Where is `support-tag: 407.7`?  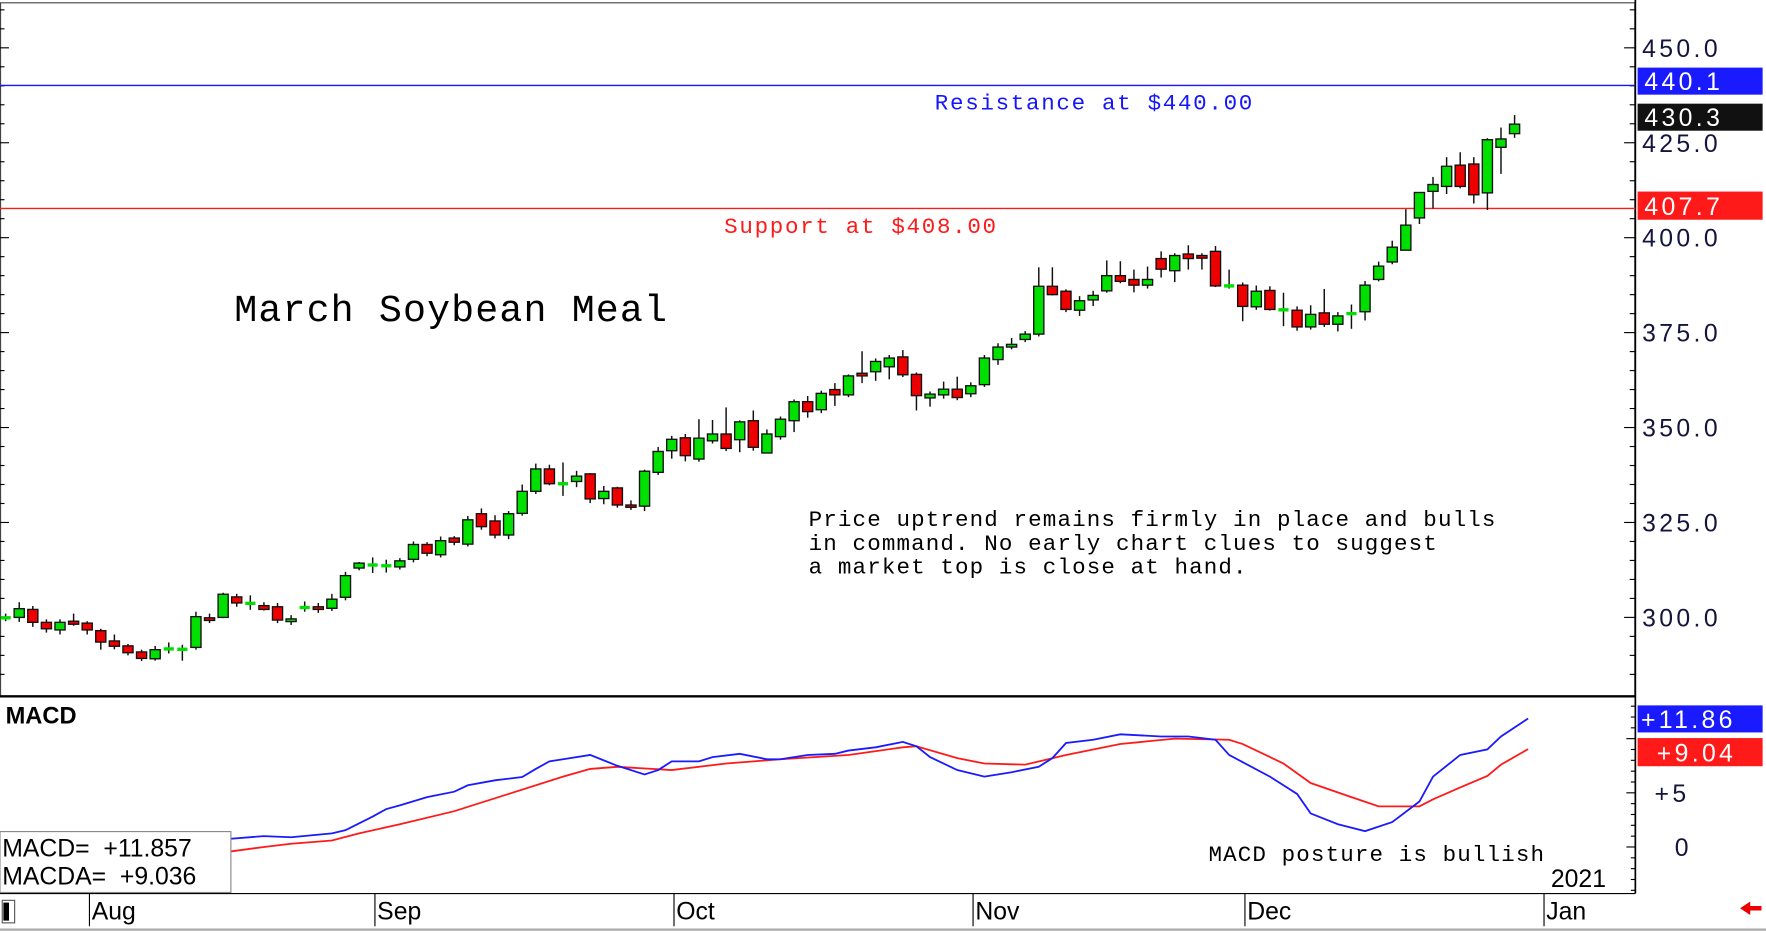 support-tag: 407.7 is located at coordinates (1683, 207).